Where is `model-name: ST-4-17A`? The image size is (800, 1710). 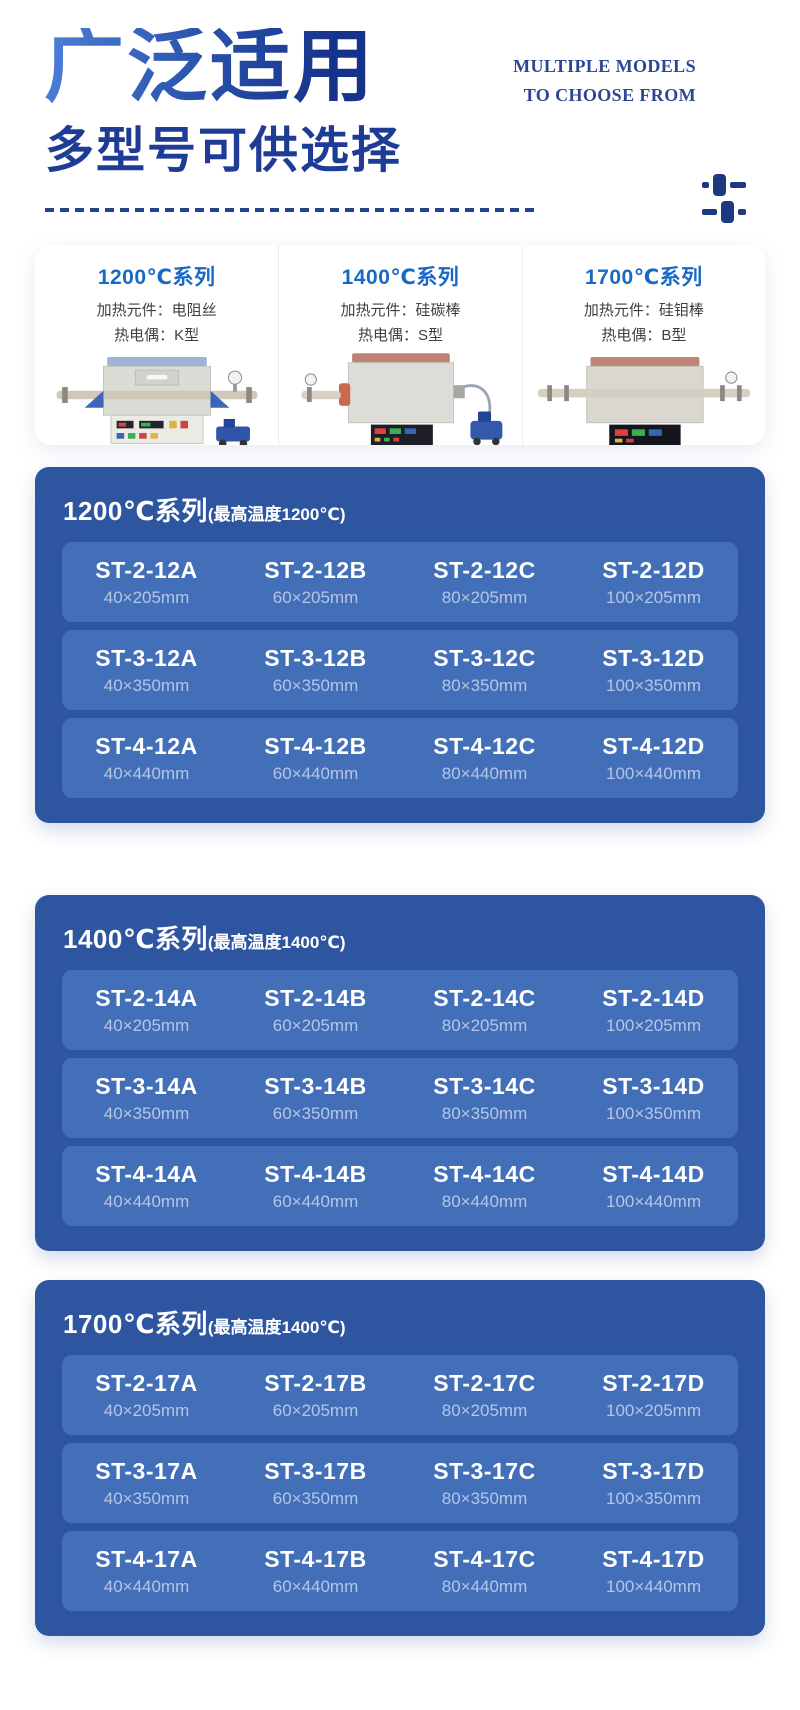 model-name: ST-4-17A is located at coordinates (146, 1558).